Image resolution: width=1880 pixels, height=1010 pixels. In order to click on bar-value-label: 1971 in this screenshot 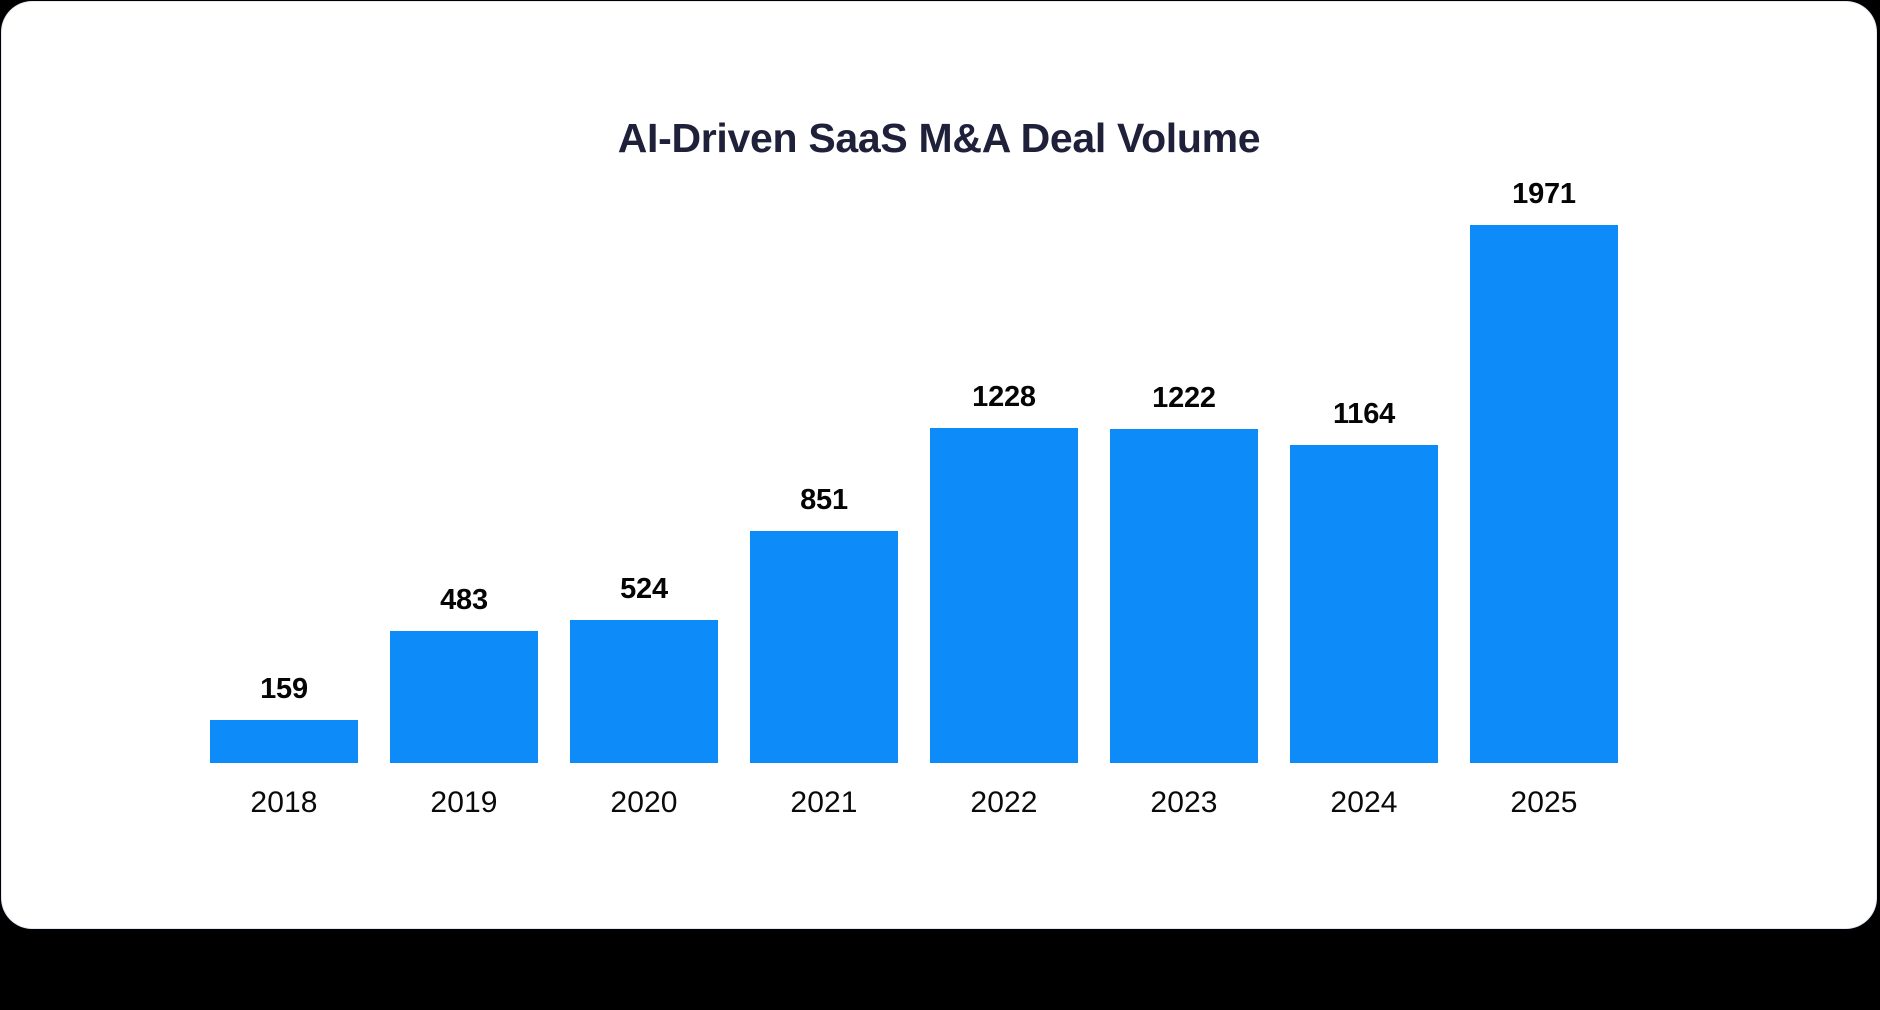, I will do `click(1544, 194)`.